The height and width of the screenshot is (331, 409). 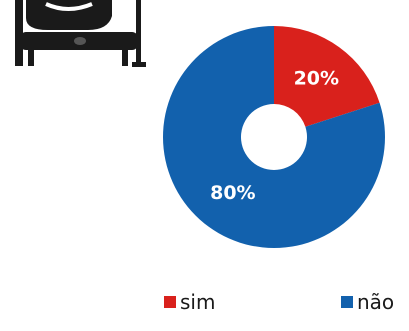 I want to click on legend-label-sim: sim, so click(x=198, y=302).